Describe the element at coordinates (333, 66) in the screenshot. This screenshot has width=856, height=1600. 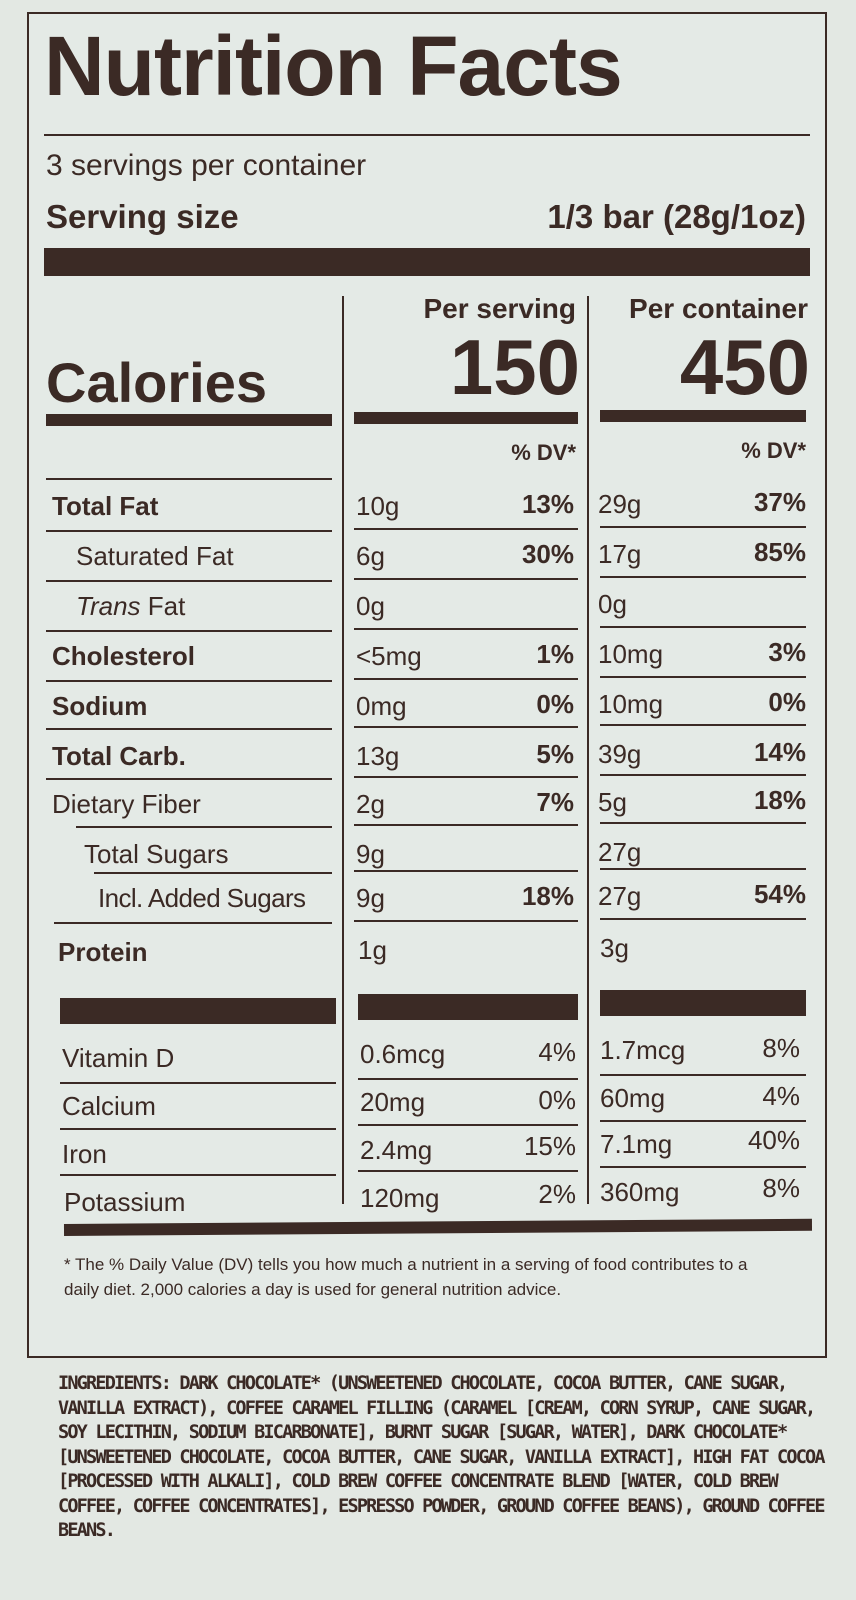
I see `label-title: Nutrition Facts` at that location.